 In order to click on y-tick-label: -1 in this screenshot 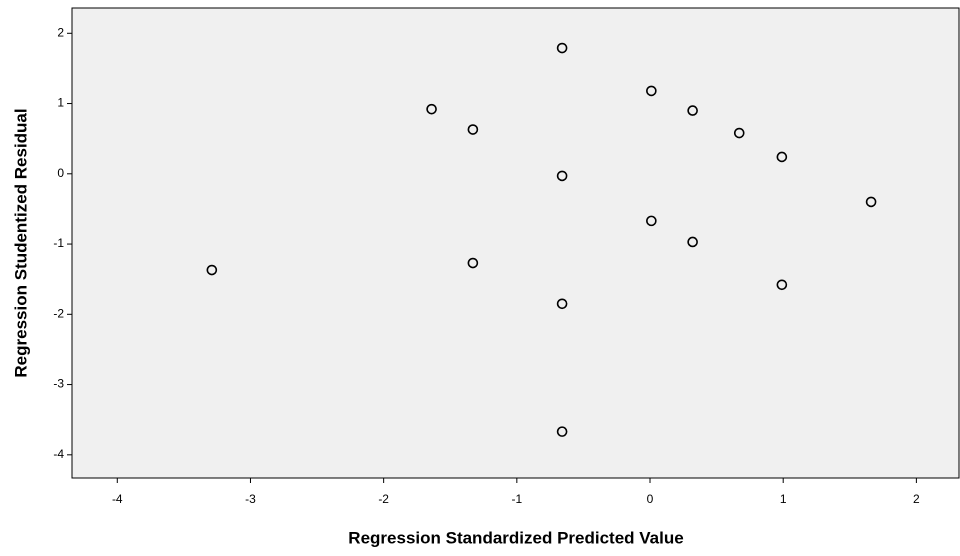, I will do `click(58, 243)`.